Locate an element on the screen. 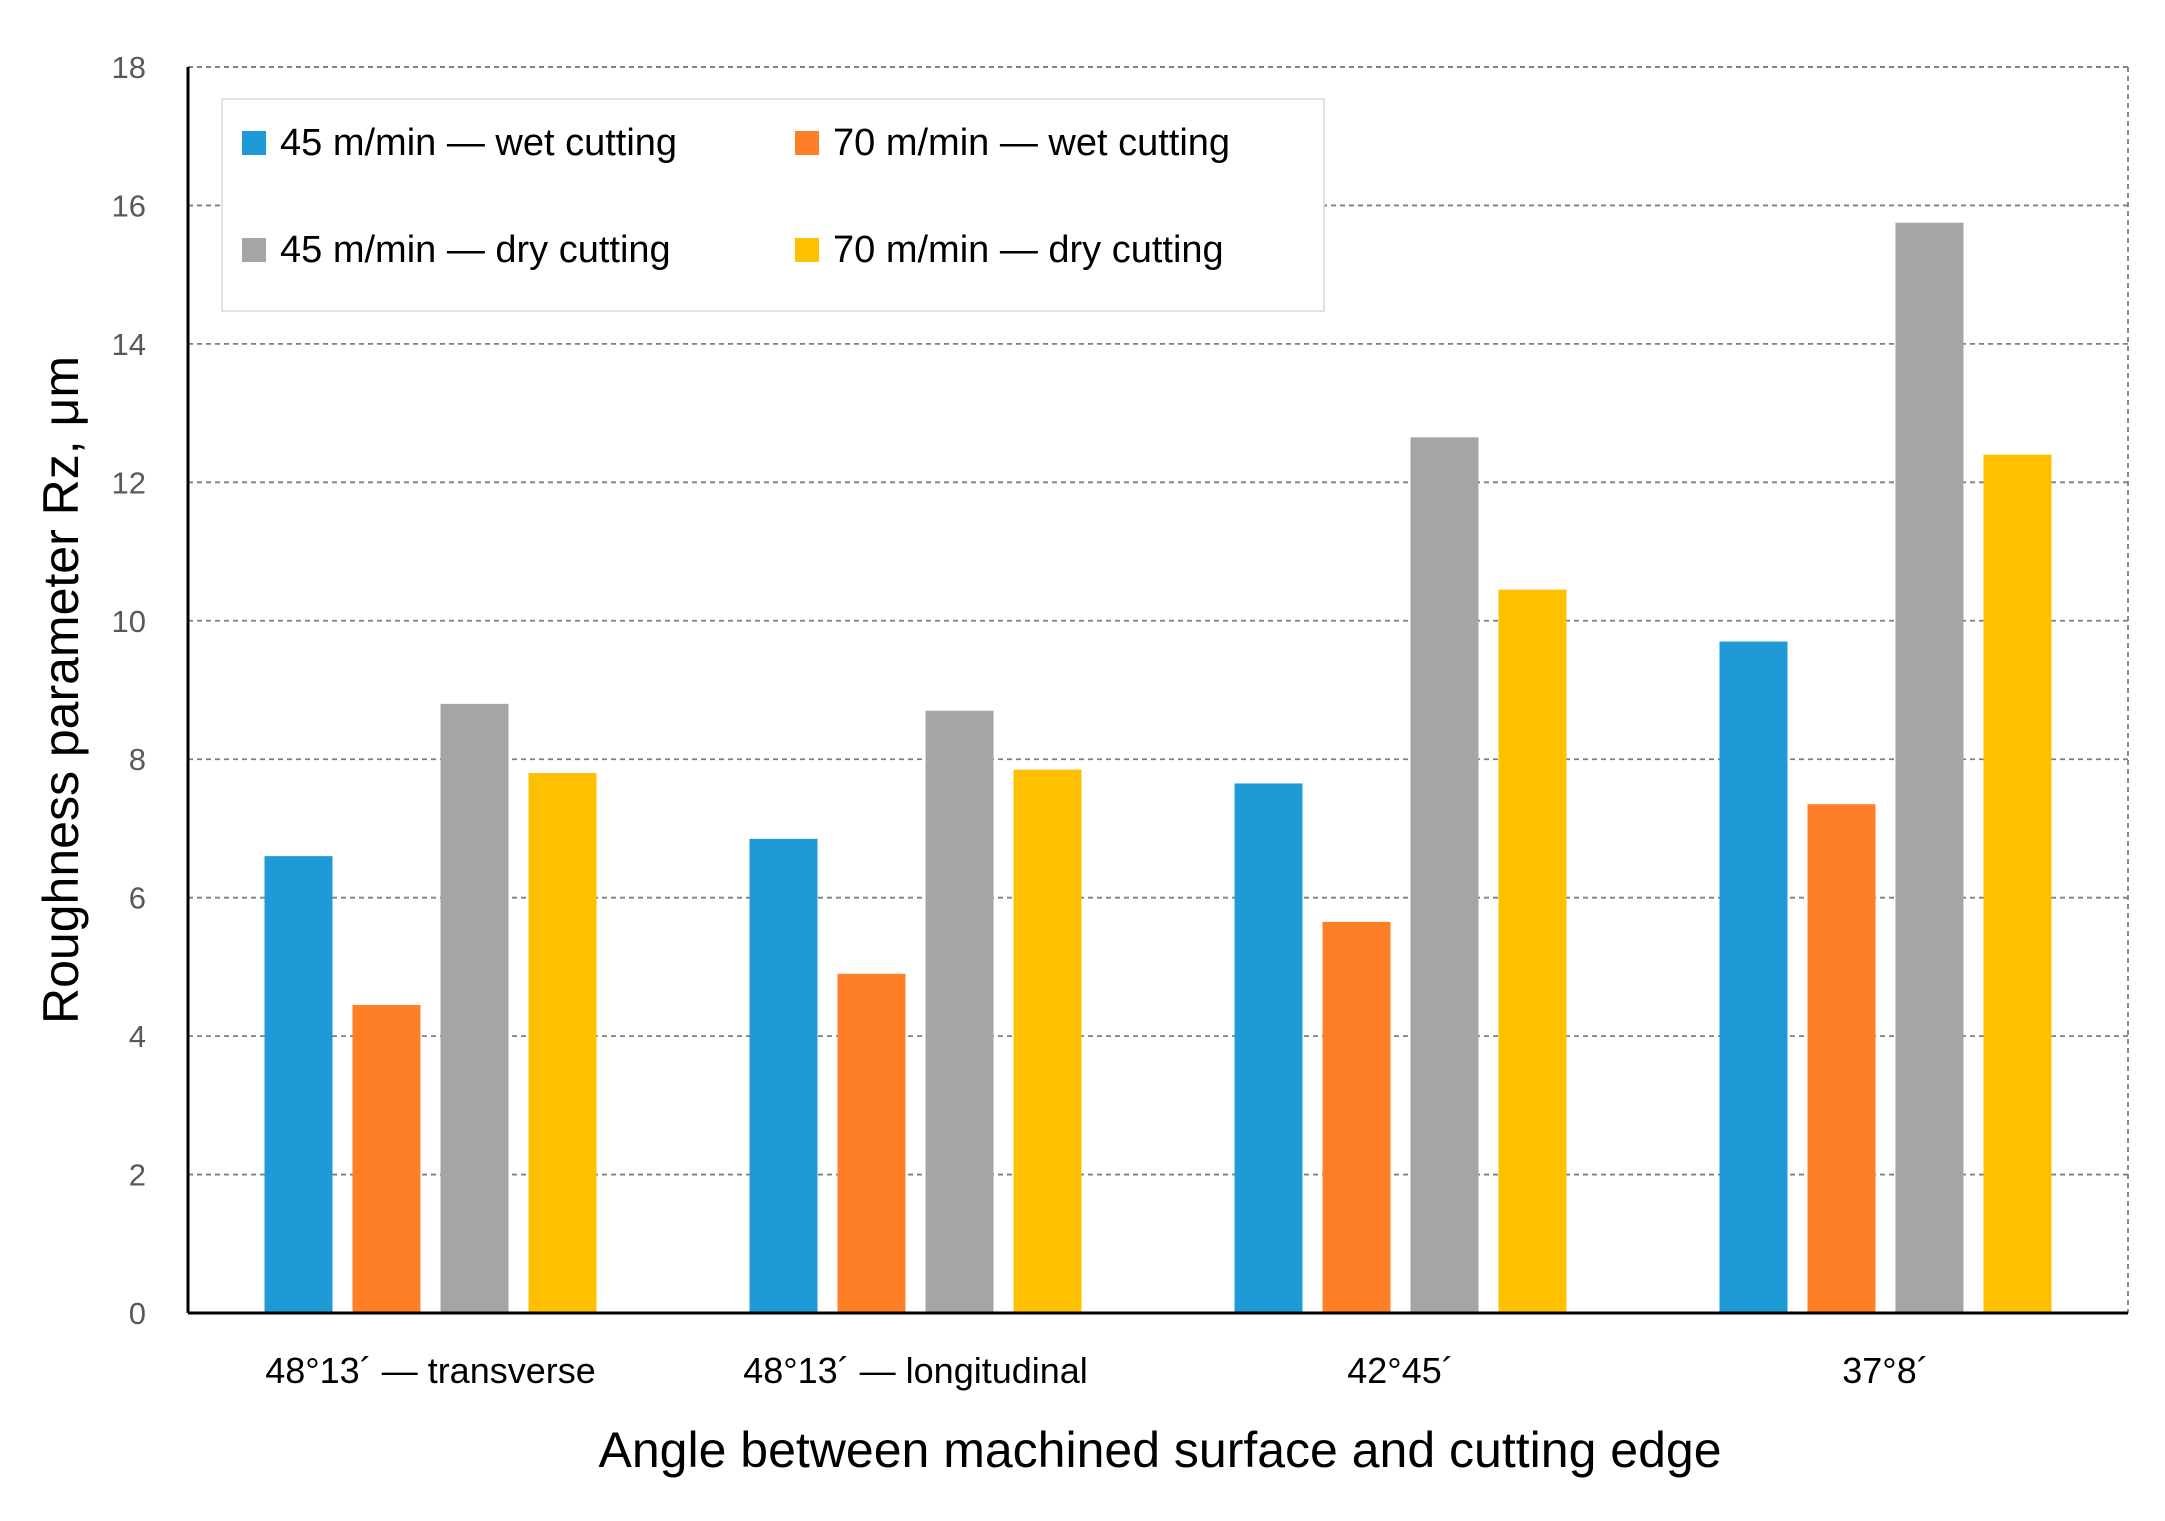 The width and height of the screenshot is (2165, 1521). y-tick-label: 8 is located at coordinates (137, 759).